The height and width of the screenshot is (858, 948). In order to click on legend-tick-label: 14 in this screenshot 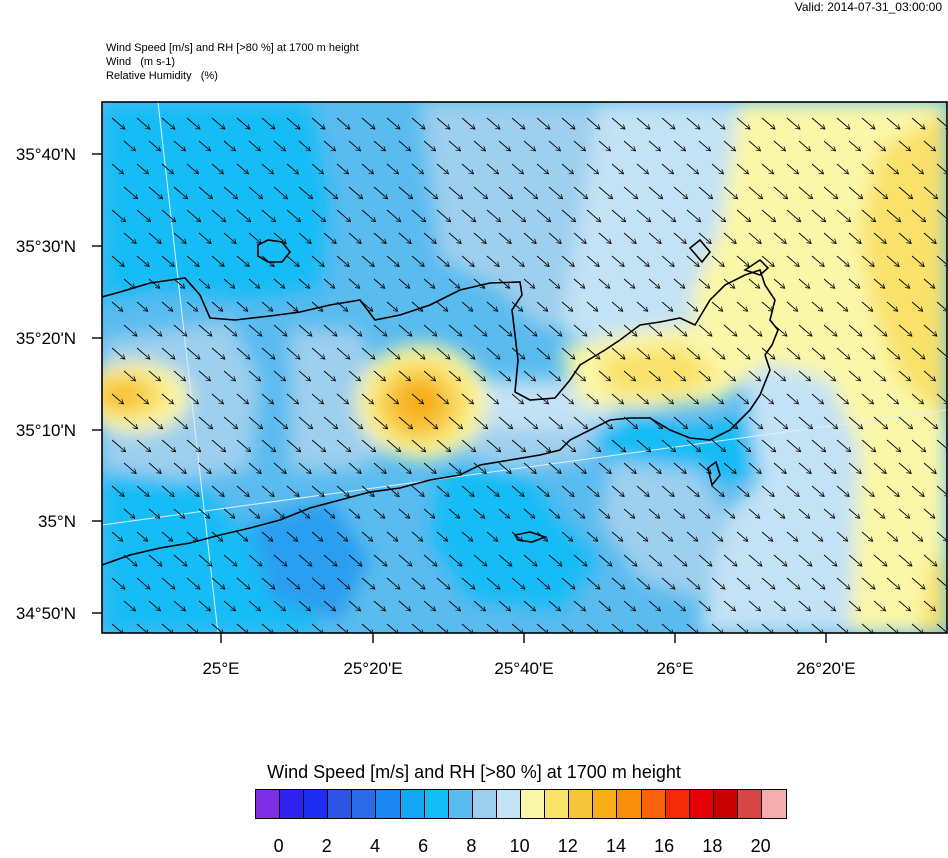, I will do `click(616, 846)`.